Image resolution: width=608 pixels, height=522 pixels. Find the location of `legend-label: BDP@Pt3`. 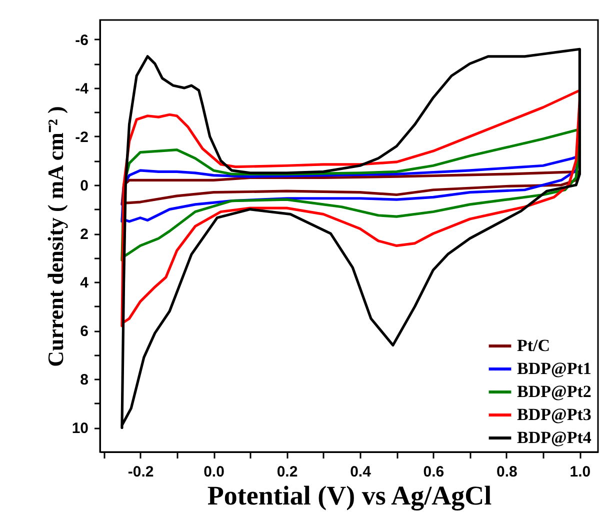

legend-label: BDP@Pt3 is located at coordinates (554, 414).